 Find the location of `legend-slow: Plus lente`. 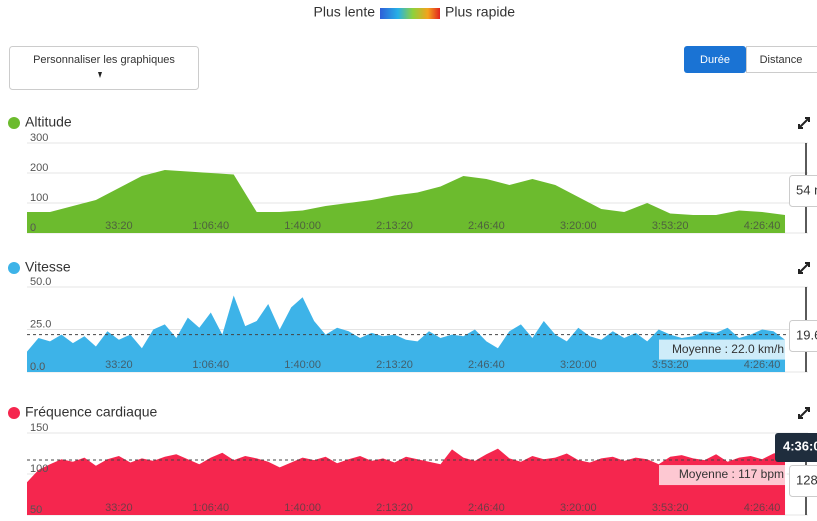

legend-slow: Plus lente is located at coordinates (345, 12).